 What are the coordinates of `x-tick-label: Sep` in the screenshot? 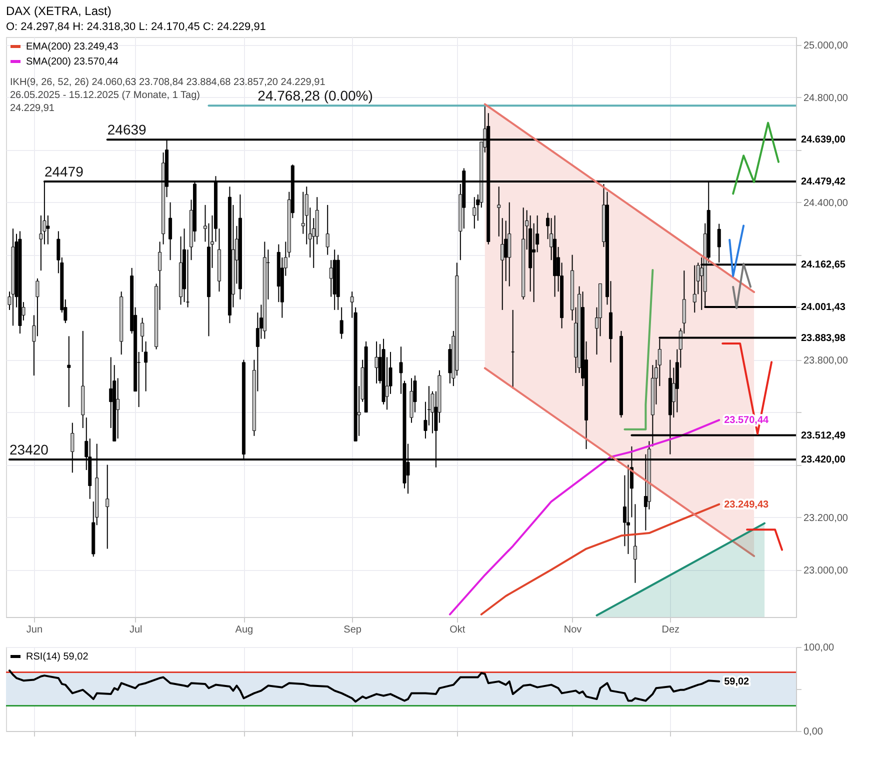 It's located at (353, 630).